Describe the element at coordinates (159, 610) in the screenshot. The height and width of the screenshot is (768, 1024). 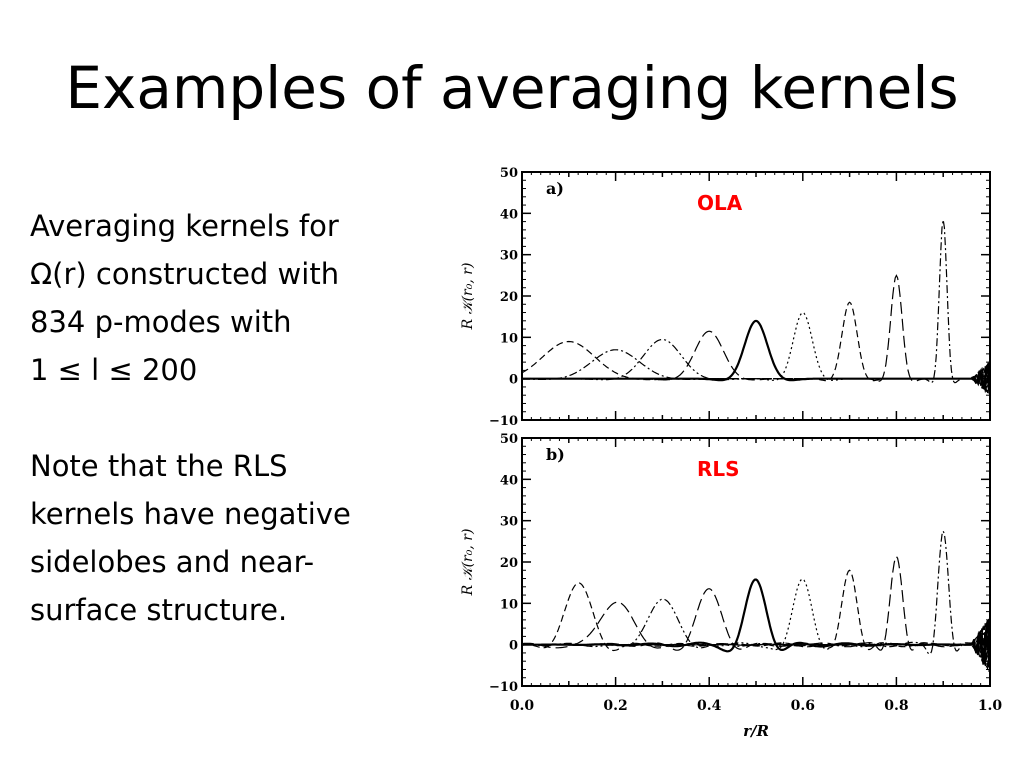
I see `paragraph2-line: surface structure.` at that location.